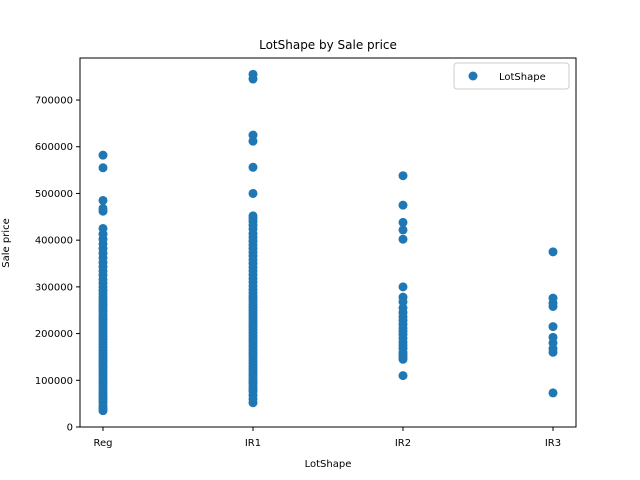  What do you see at coordinates (327, 438) in the screenshot?
I see `x-axis-ticks: Reg IR1 IR2 IR3` at bounding box center [327, 438].